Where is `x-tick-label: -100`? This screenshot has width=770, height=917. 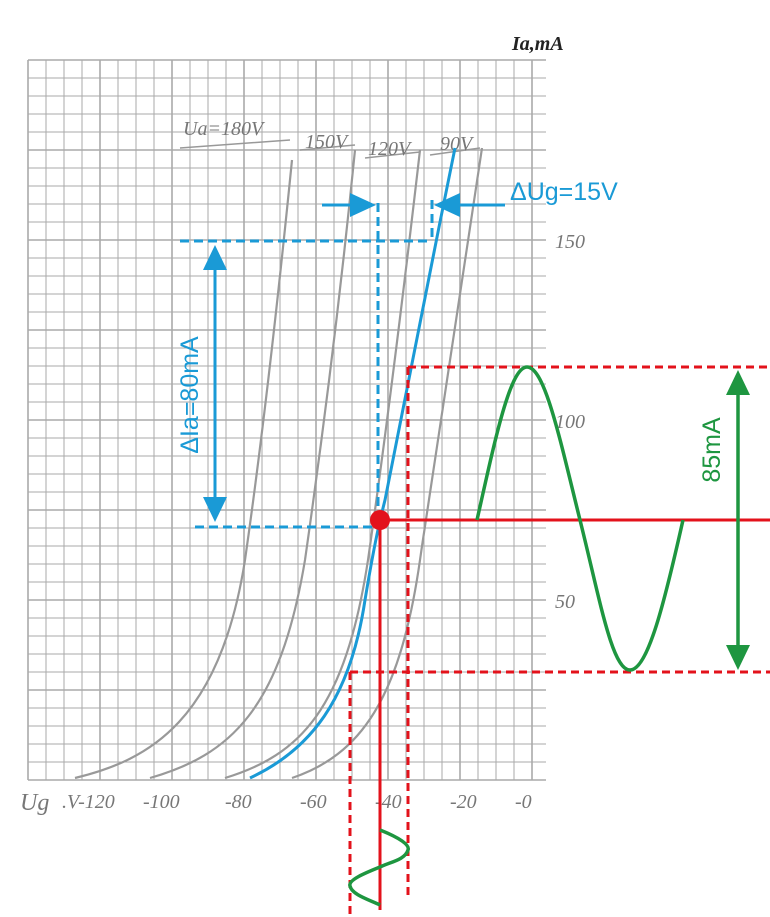
x-tick-label: -100 is located at coordinates (161, 802).